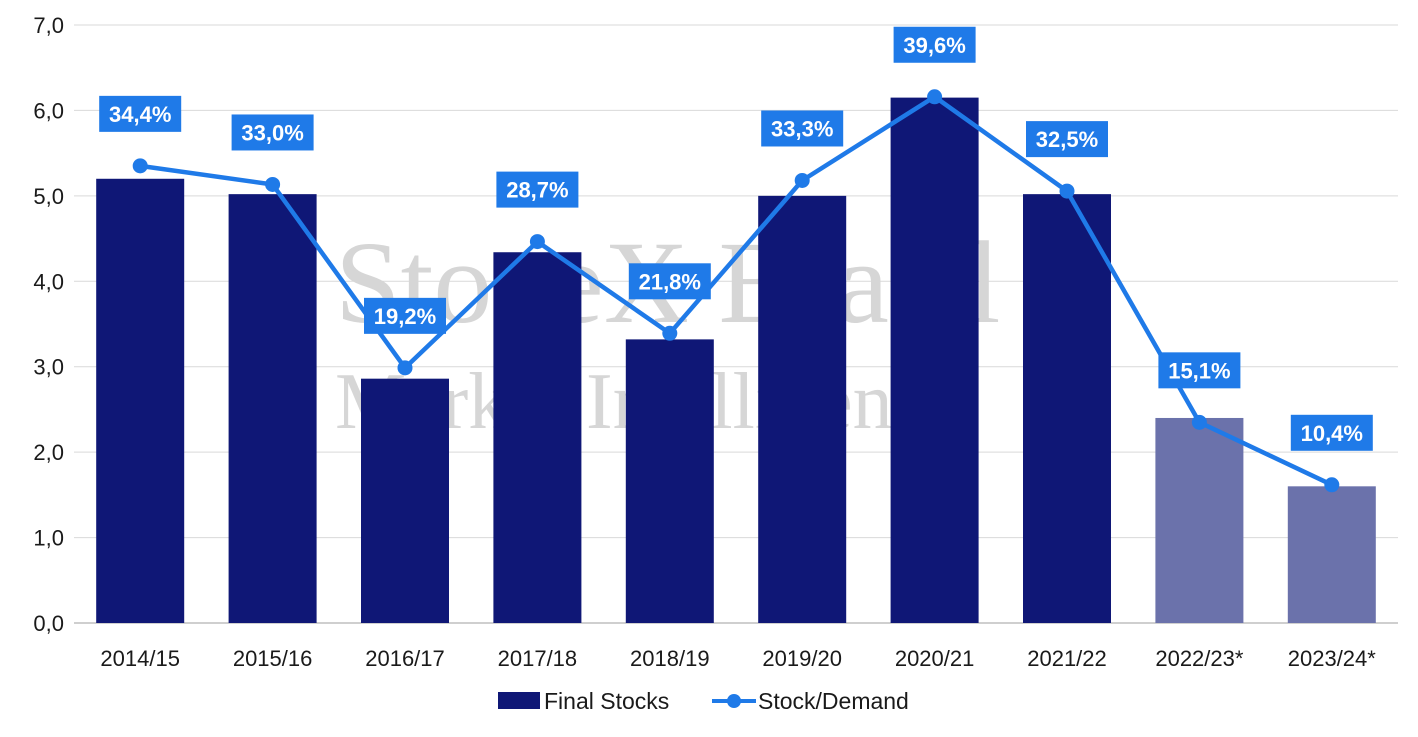 The height and width of the screenshot is (737, 1418). I want to click on x-tick-label: 2017/18, so click(538, 658).